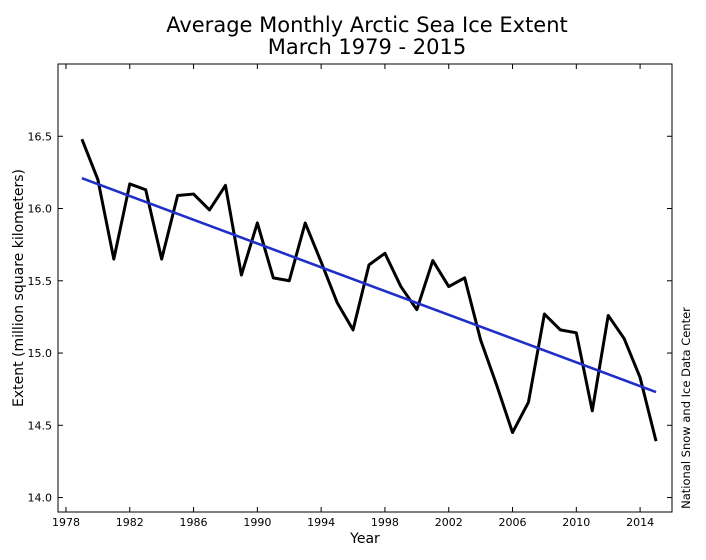 The image size is (706, 560). What do you see at coordinates (40, 209) in the screenshot?
I see `y-tick-label: 16.0` at bounding box center [40, 209].